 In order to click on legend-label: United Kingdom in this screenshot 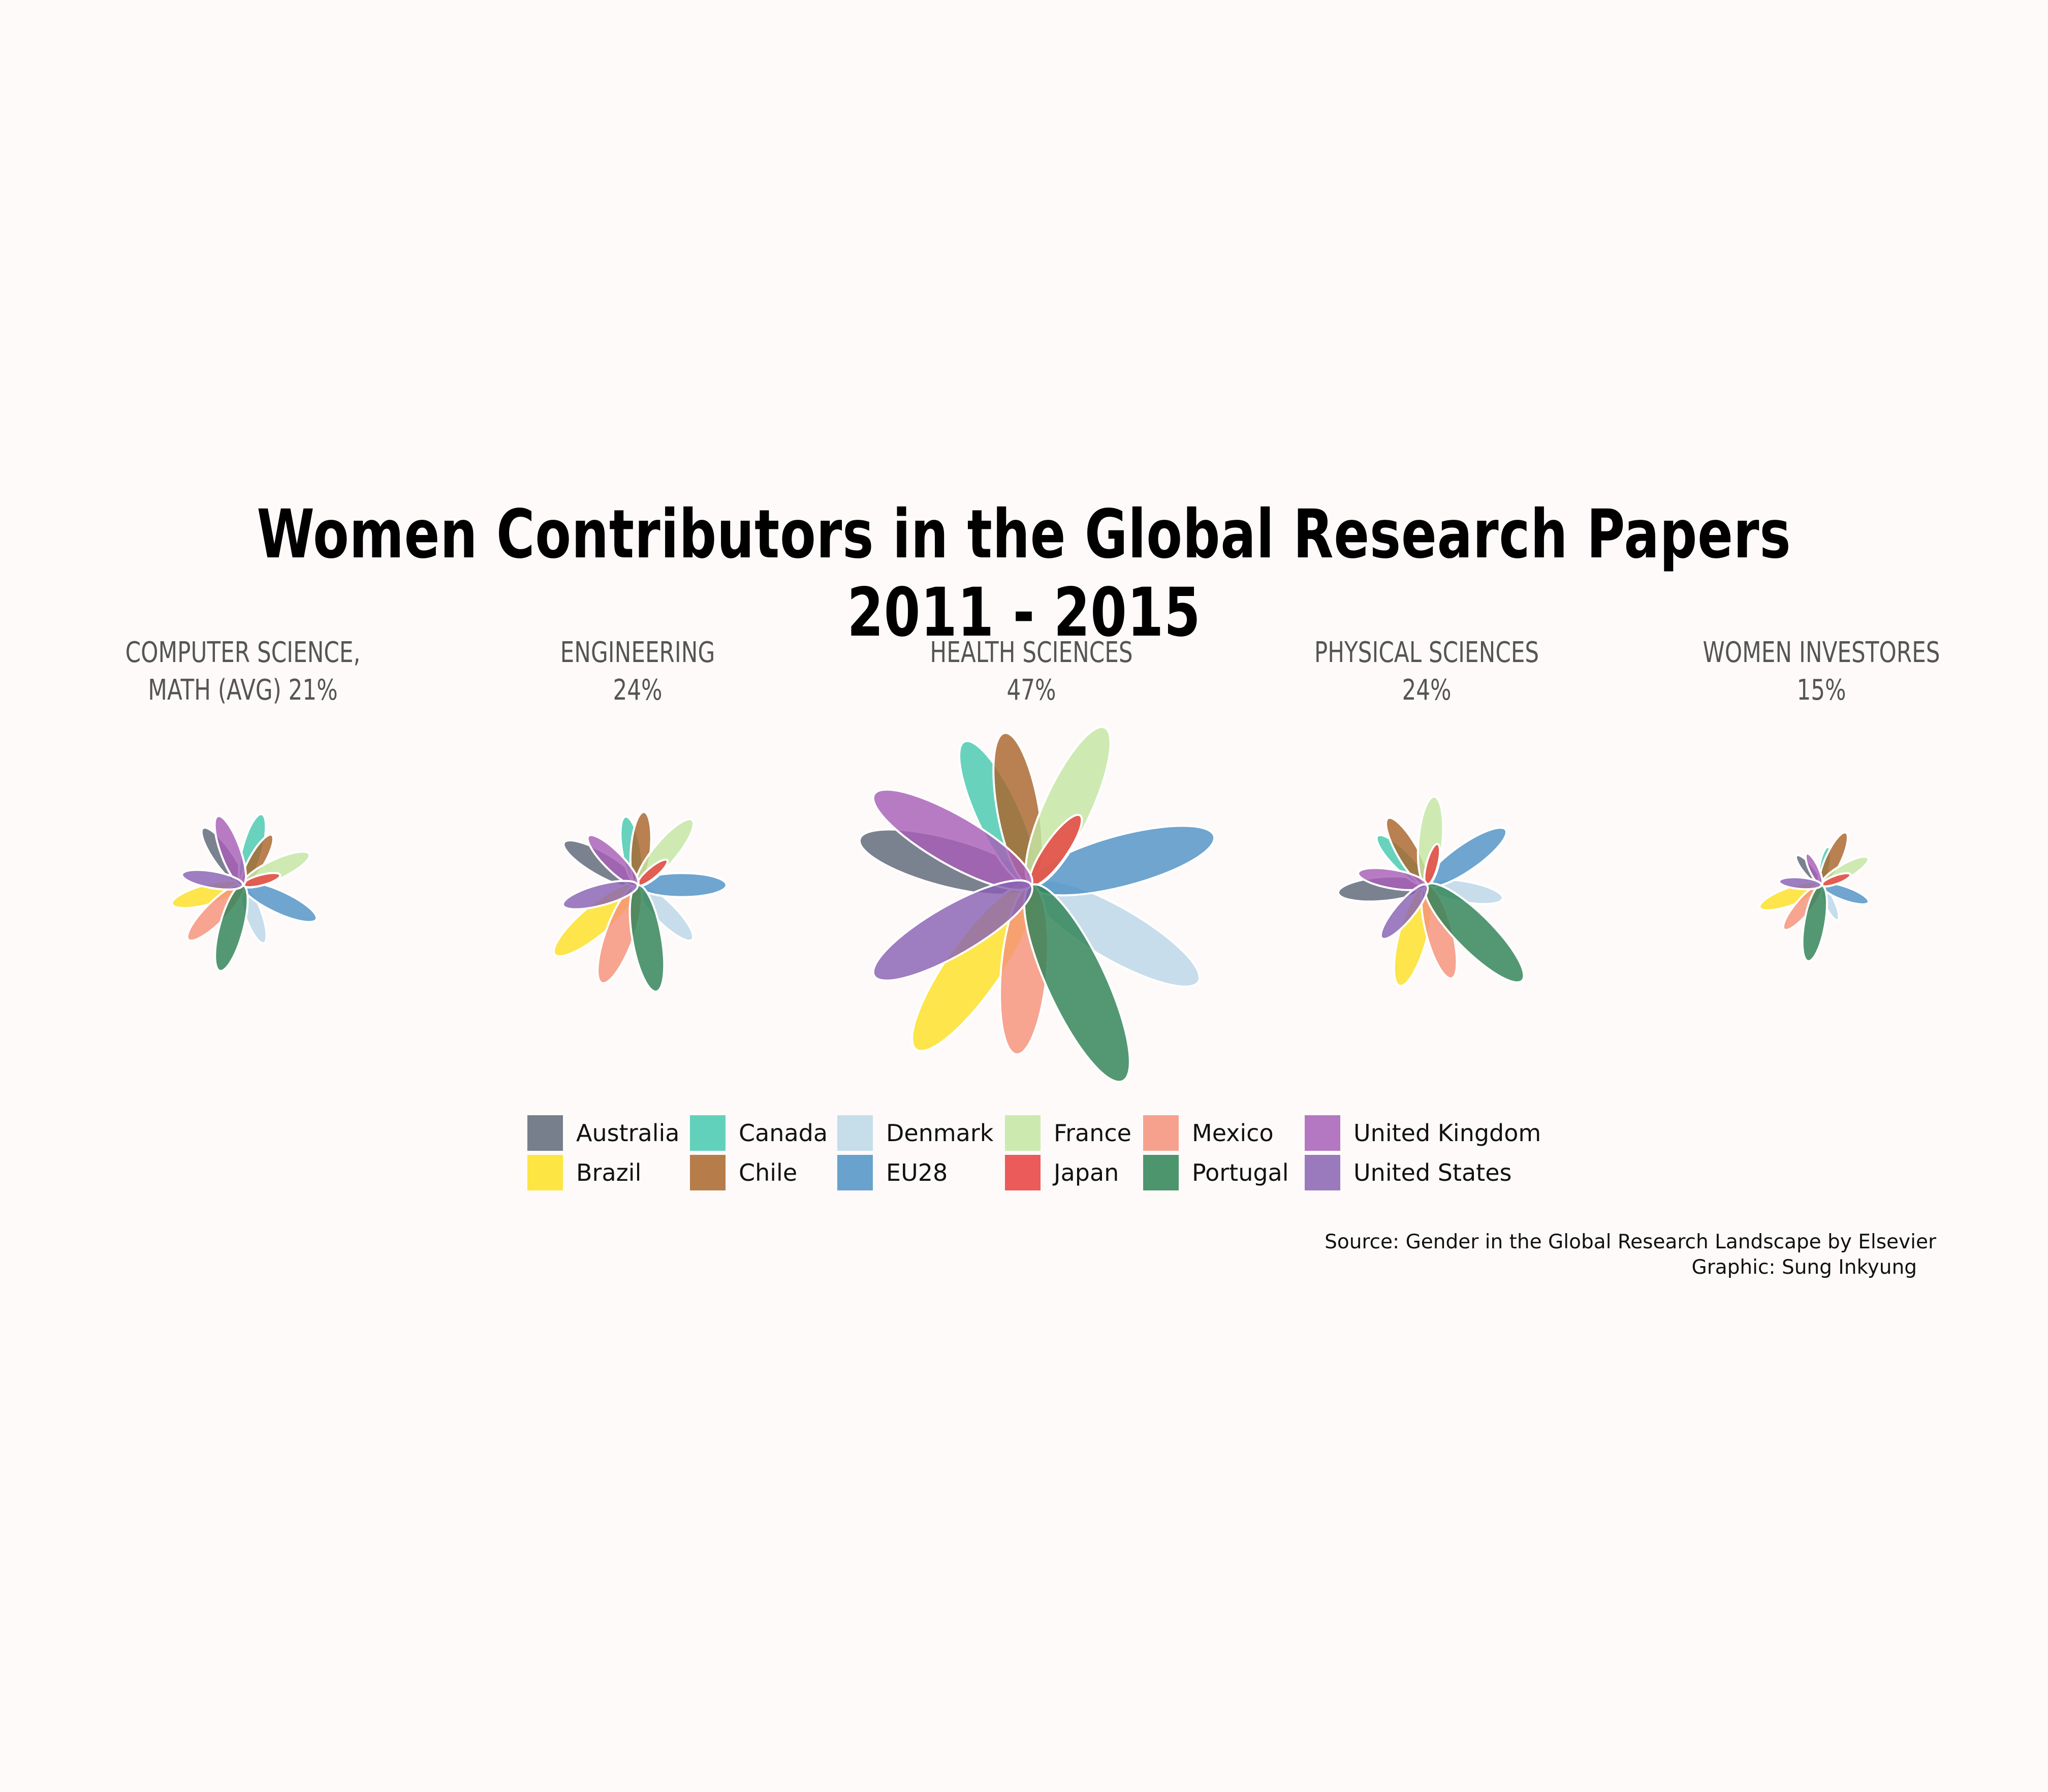, I will do `click(1447, 1133)`.